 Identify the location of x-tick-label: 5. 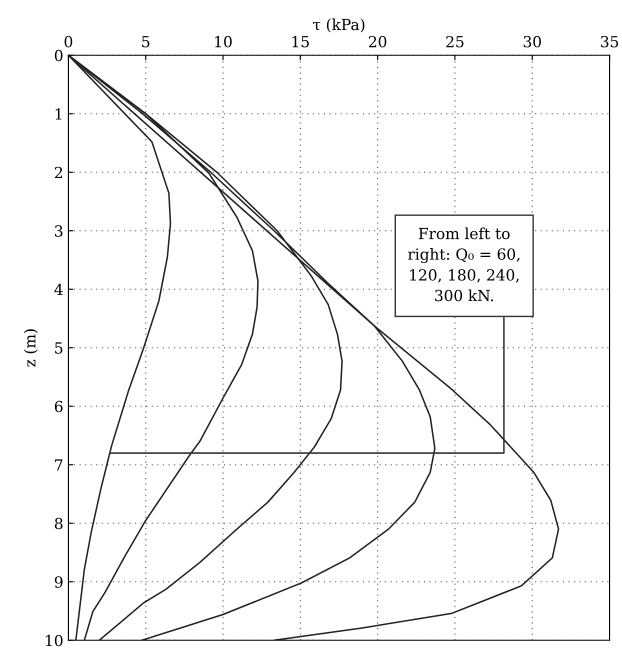
(146, 42).